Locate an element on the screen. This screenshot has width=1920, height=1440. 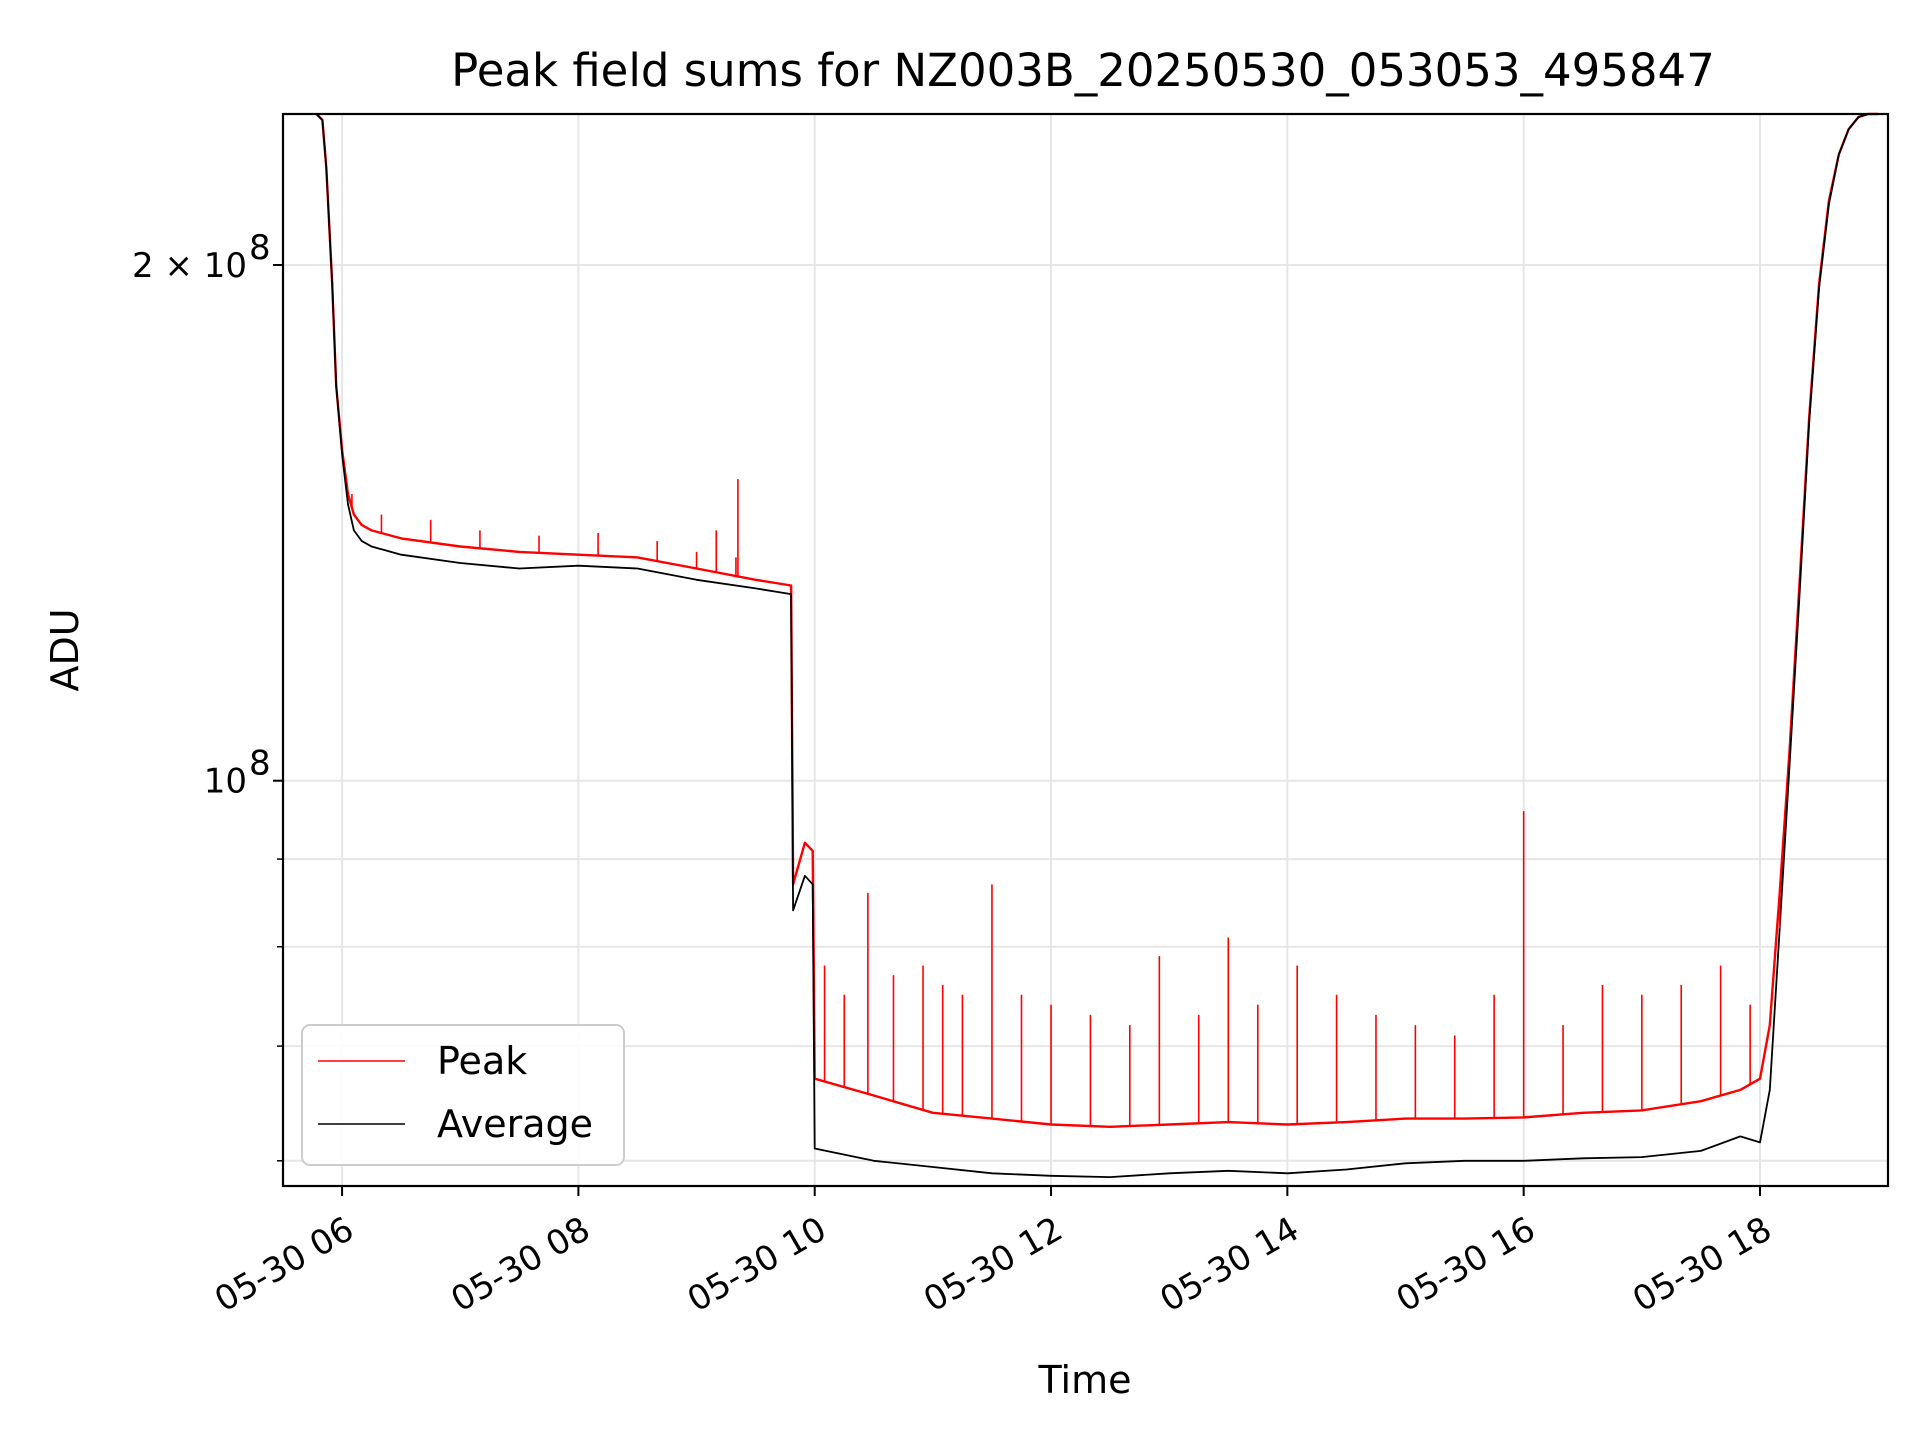
y-tick-label: 10 is located at coordinates (225, 782).